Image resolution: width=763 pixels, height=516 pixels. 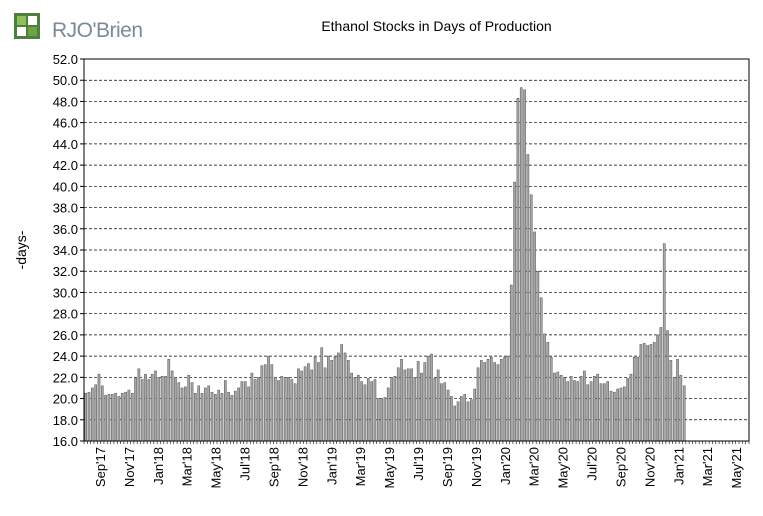 What do you see at coordinates (100, 467) in the screenshot?
I see `x-tick-label: Sep'17` at bounding box center [100, 467].